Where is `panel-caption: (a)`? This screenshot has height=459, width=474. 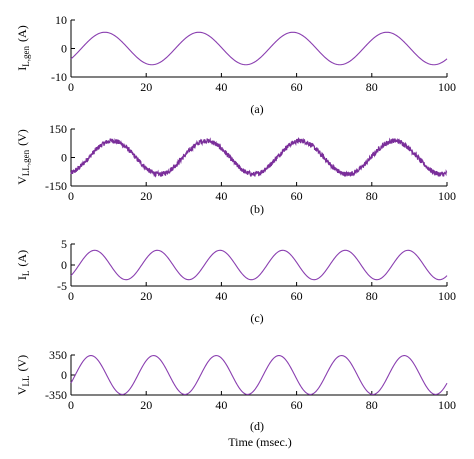 panel-caption: (a) is located at coordinates (256, 109).